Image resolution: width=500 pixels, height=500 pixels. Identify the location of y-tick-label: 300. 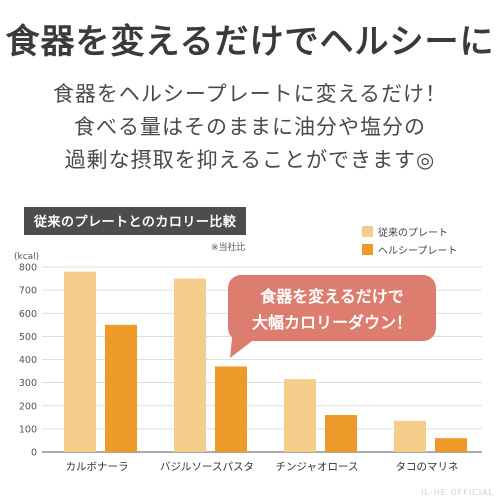
(28, 383).